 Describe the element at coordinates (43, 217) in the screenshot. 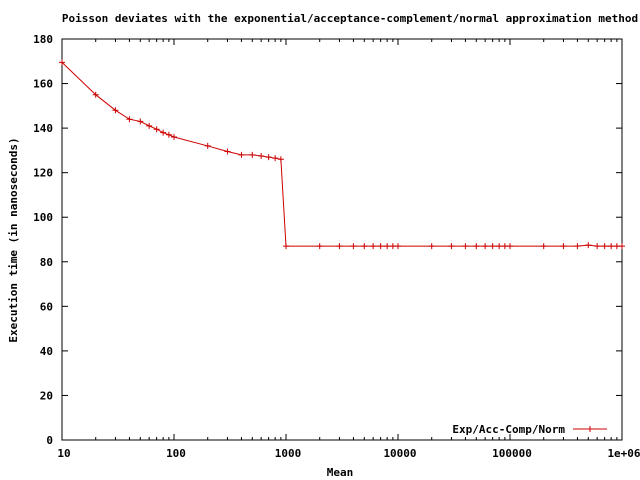

I see `y-tick-label: 100` at that location.